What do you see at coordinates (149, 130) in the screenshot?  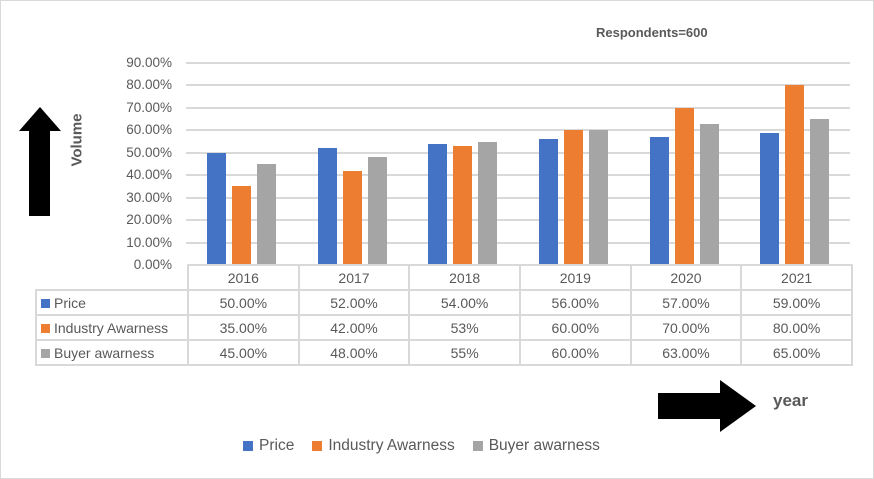 I see `y-tick-label: 60.00%` at bounding box center [149, 130].